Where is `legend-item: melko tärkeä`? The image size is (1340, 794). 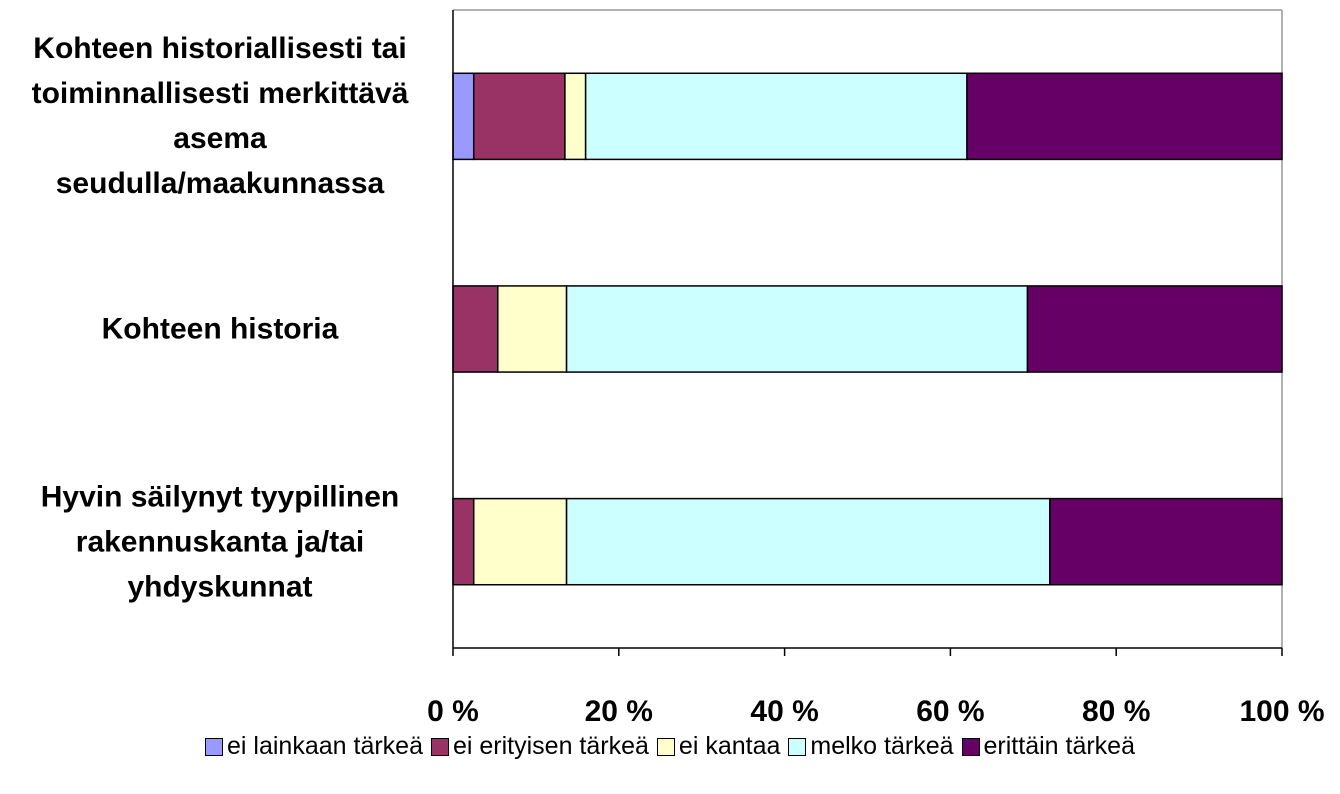
legend-item: melko tärkeä is located at coordinates (871, 746).